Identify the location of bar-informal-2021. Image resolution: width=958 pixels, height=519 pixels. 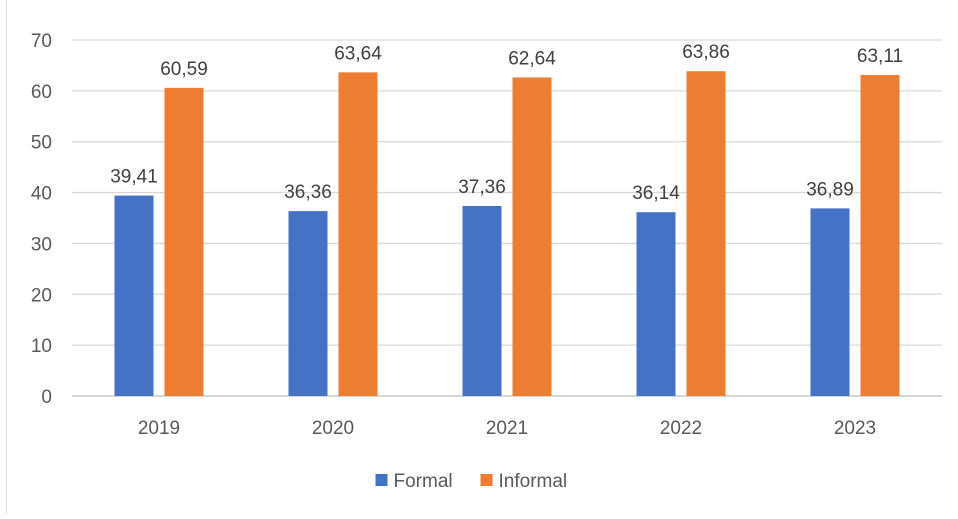
(532, 237).